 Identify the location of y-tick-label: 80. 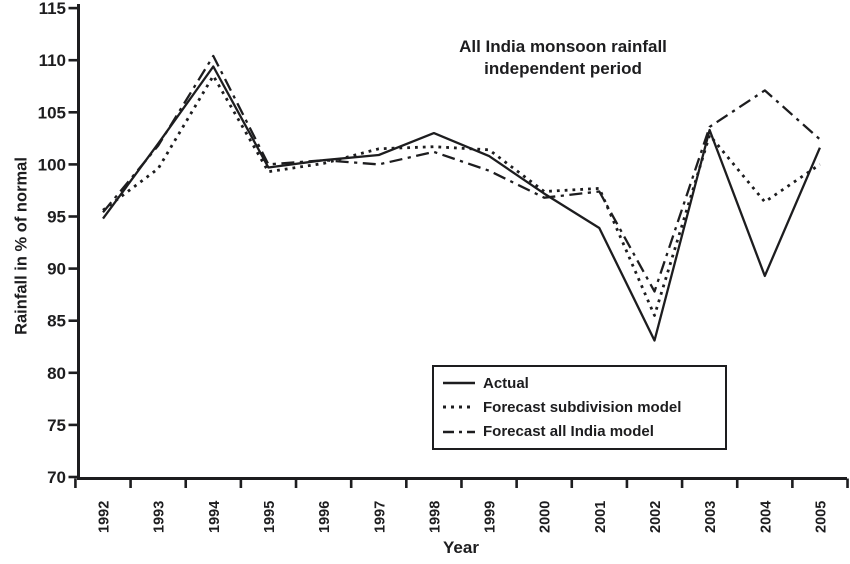
(56, 373).